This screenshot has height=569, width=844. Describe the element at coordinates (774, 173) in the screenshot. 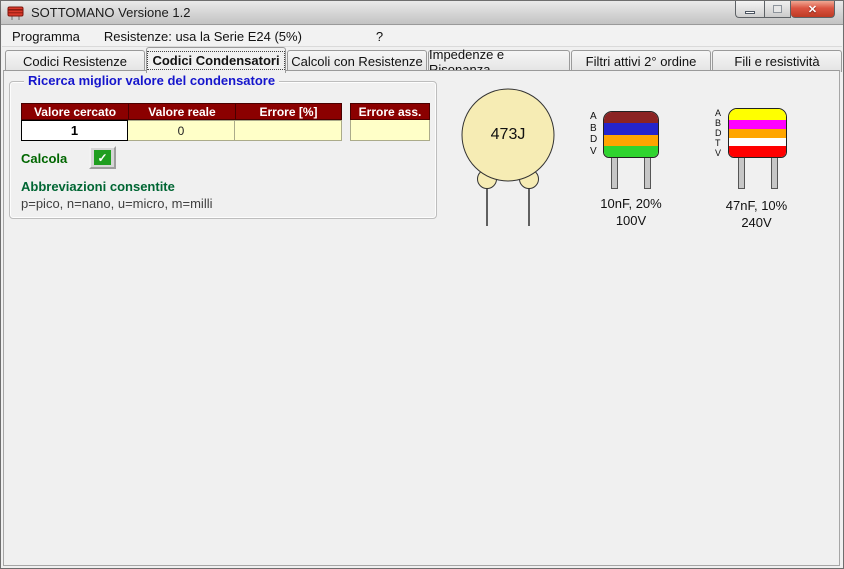

I see `cap-red-leg-right` at that location.